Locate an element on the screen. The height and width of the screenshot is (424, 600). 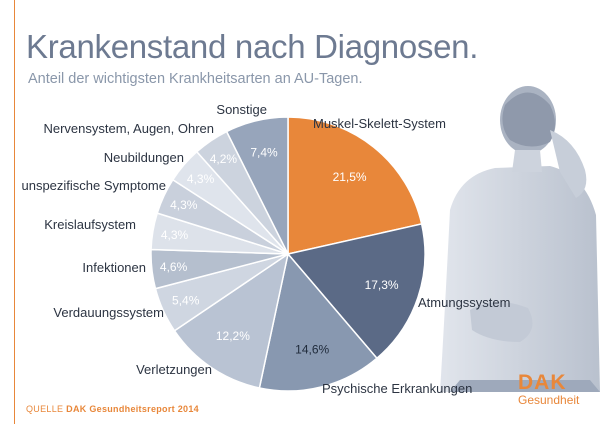
pie-value-label: 4,6% is located at coordinates (174, 267).